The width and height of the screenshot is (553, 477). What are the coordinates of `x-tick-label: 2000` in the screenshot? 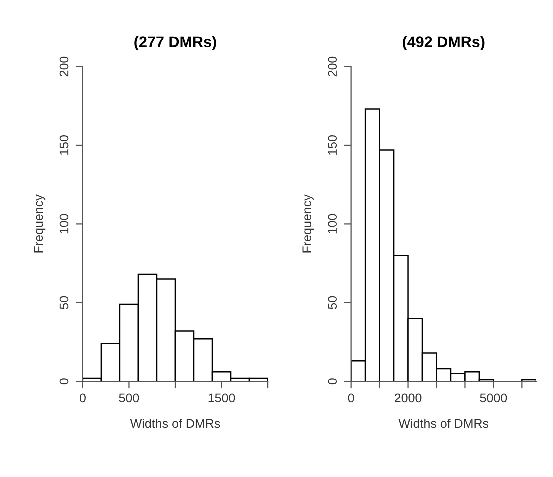 It's located at (408, 398).